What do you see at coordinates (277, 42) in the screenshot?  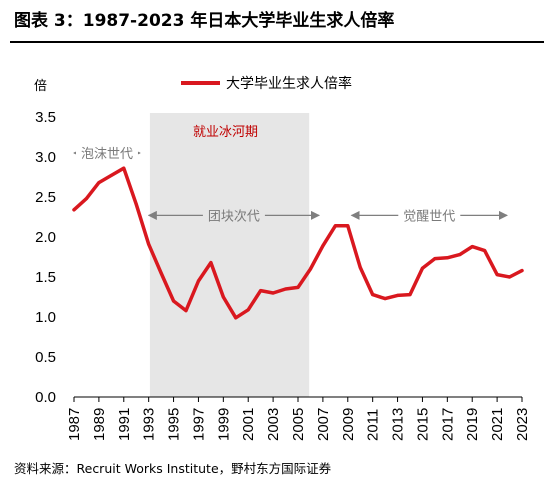 I see `title-divider` at bounding box center [277, 42].